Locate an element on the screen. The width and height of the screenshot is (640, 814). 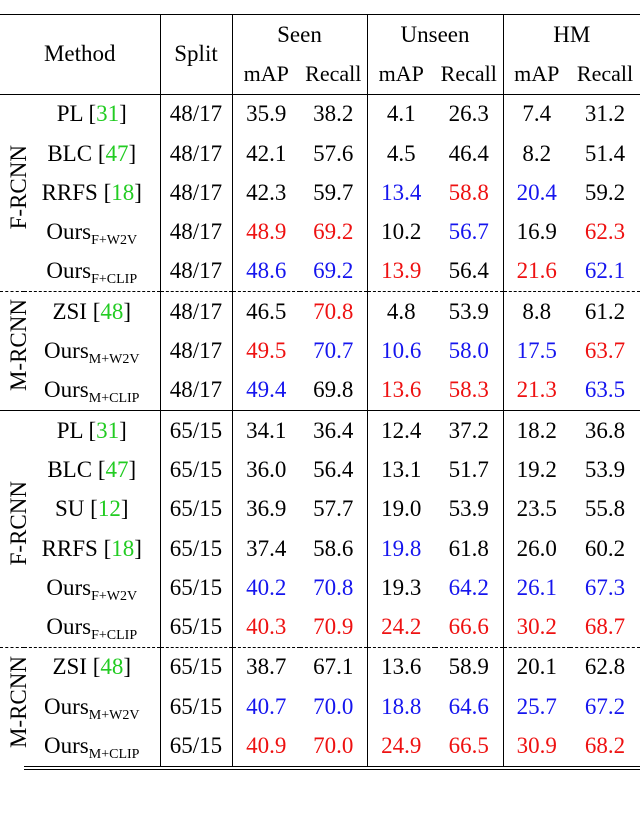
value-cell: 30.2 is located at coordinates (536, 627).